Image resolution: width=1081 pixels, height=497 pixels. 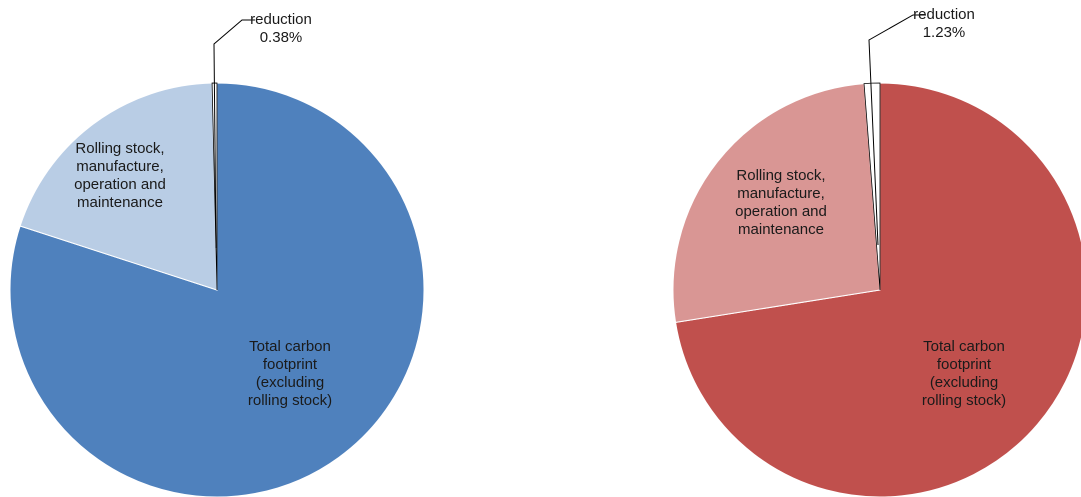 What do you see at coordinates (872, 186) in the screenshot?
I see `pie-slice-reduction` at bounding box center [872, 186].